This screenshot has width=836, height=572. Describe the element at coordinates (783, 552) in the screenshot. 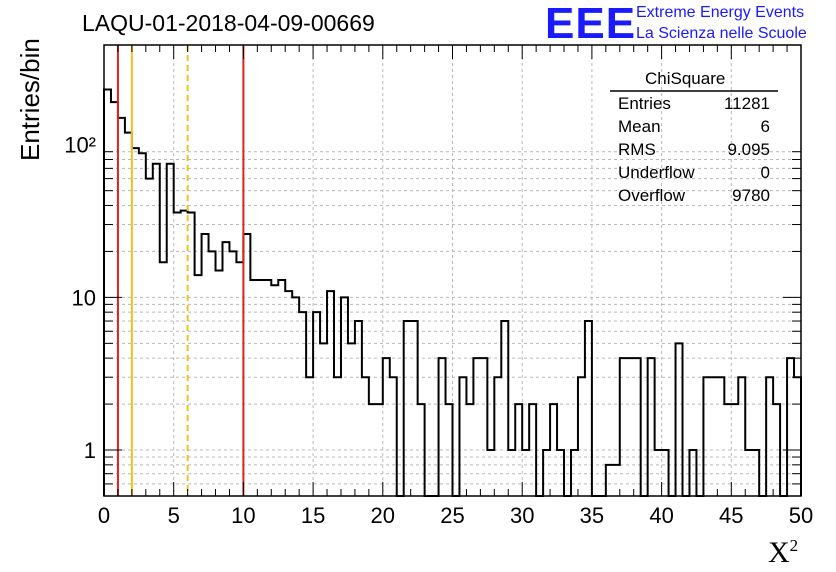

I see `x-axis-label: X2` at that location.